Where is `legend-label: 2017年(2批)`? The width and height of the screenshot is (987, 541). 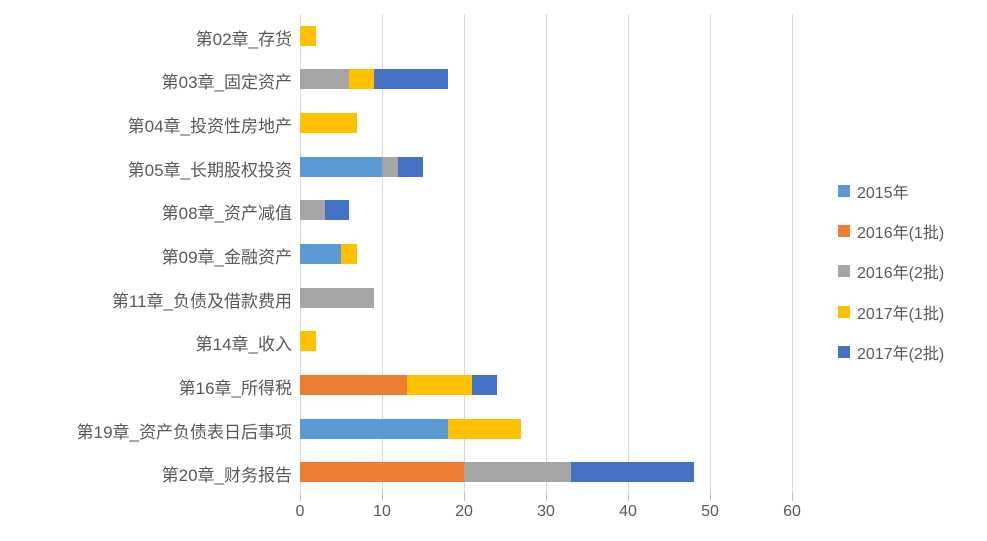 legend-label: 2017年(2批) is located at coordinates (901, 354).